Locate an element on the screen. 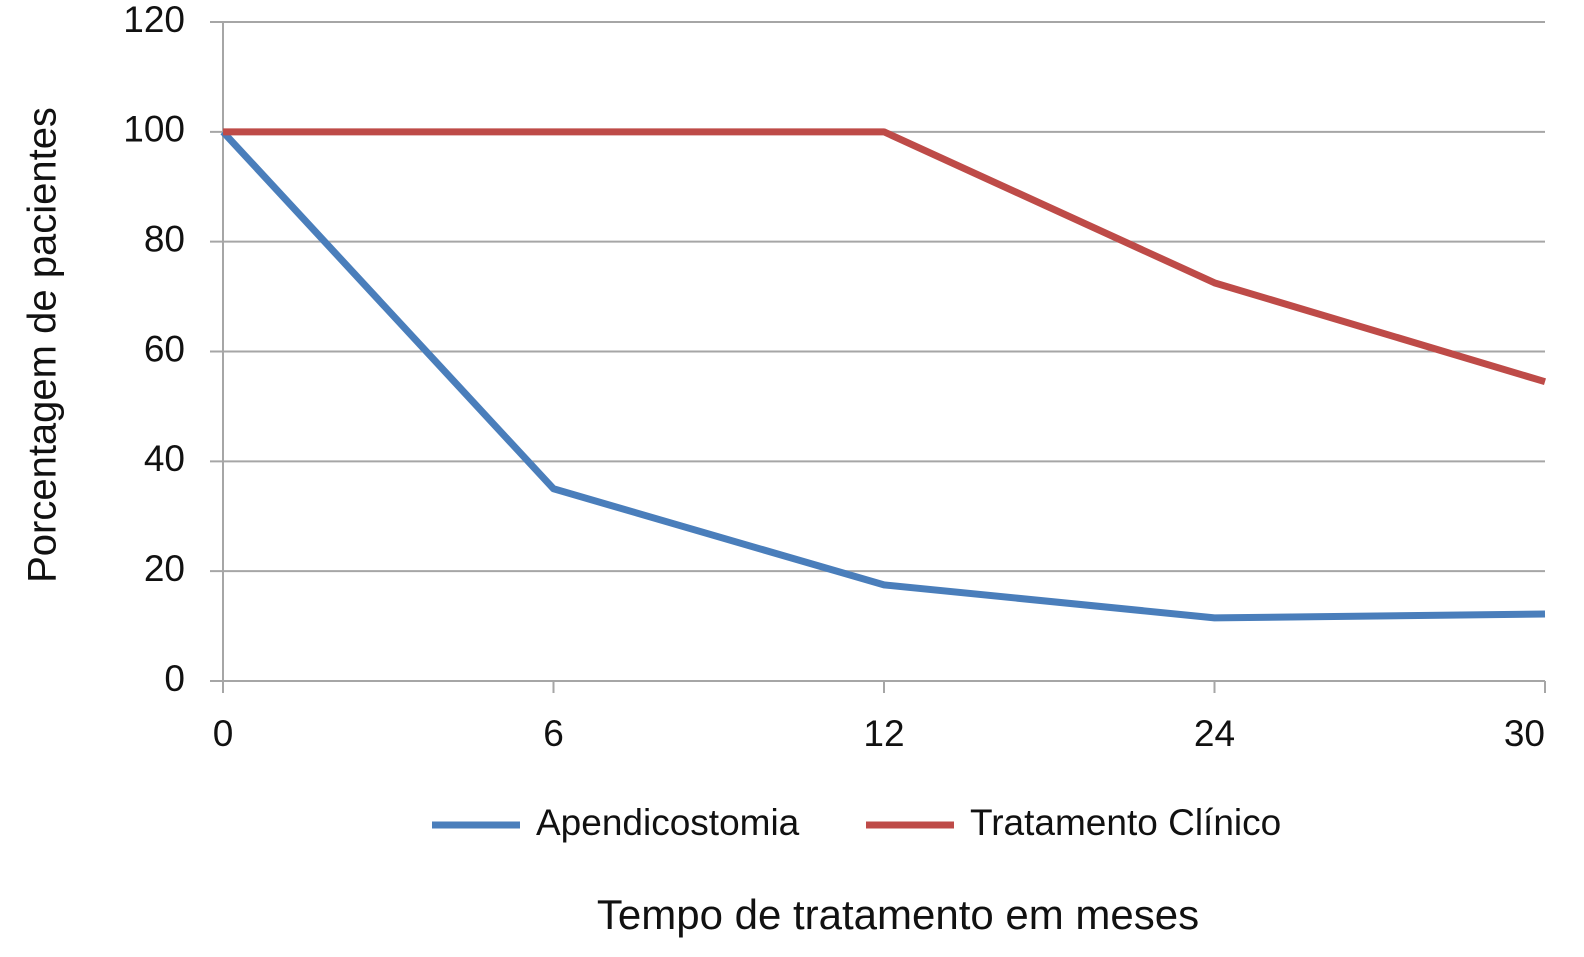 This screenshot has height=957, width=1584. x-tick-label: 30 is located at coordinates (1524, 733).